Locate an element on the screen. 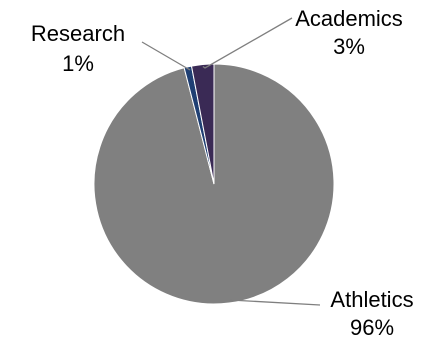 This screenshot has height=340, width=438. pie-slice-academics is located at coordinates (202, 124).